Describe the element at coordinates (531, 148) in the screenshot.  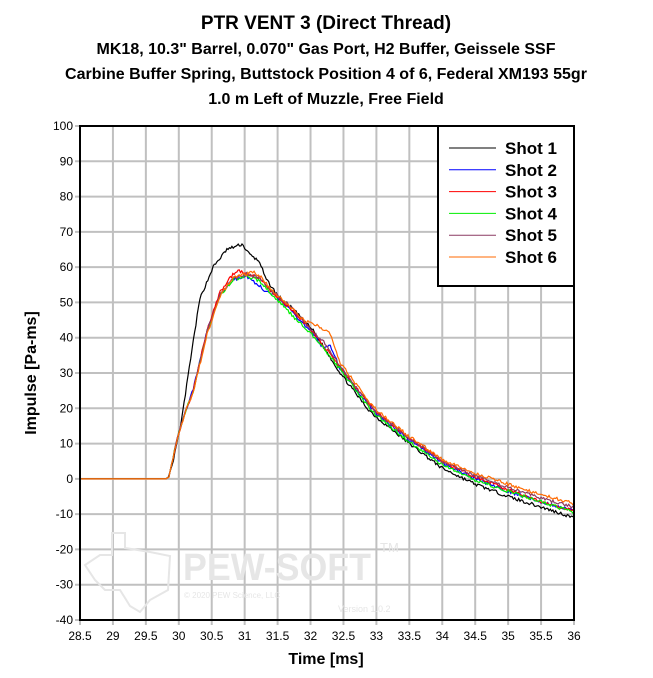
I see `legend-label-1: Shot 1` at that location.